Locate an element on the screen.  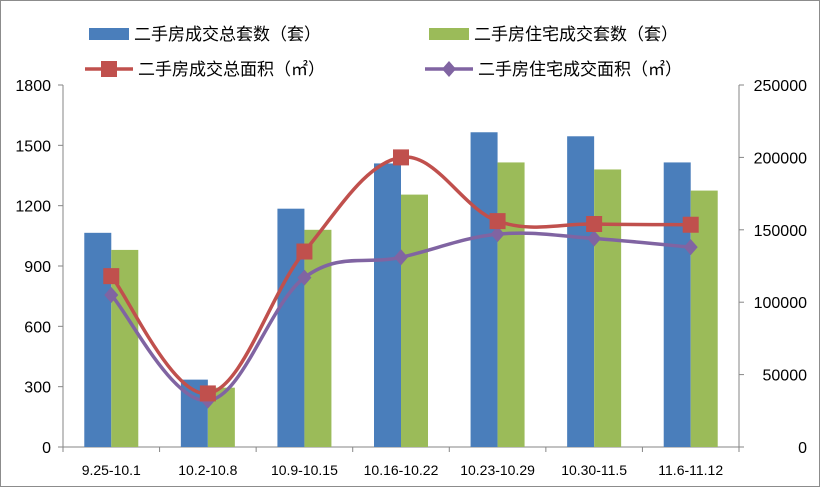
x-tick-label: 10.16-10.22 is located at coordinates (401, 470).